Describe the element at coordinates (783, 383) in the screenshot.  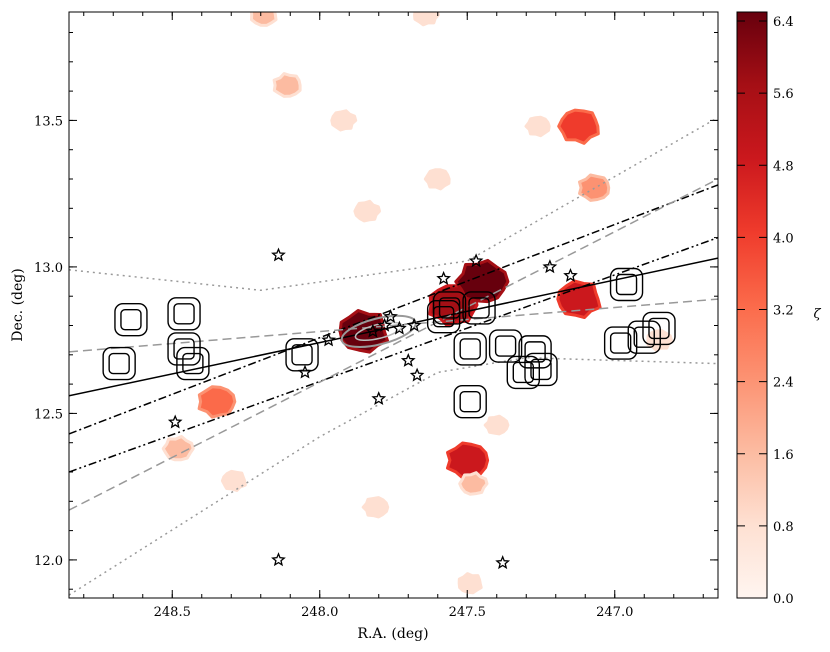
I see `colorbar-tick-label: 2.4` at that location.